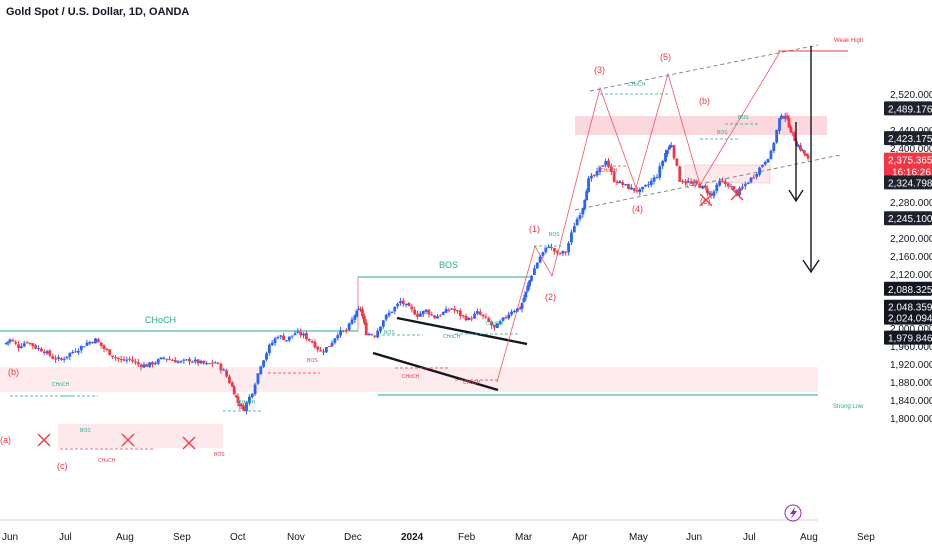 This screenshot has width=932, height=550. Describe the element at coordinates (452, 337) in the screenshot. I see `structure-tag-8: CHoCH` at that location.